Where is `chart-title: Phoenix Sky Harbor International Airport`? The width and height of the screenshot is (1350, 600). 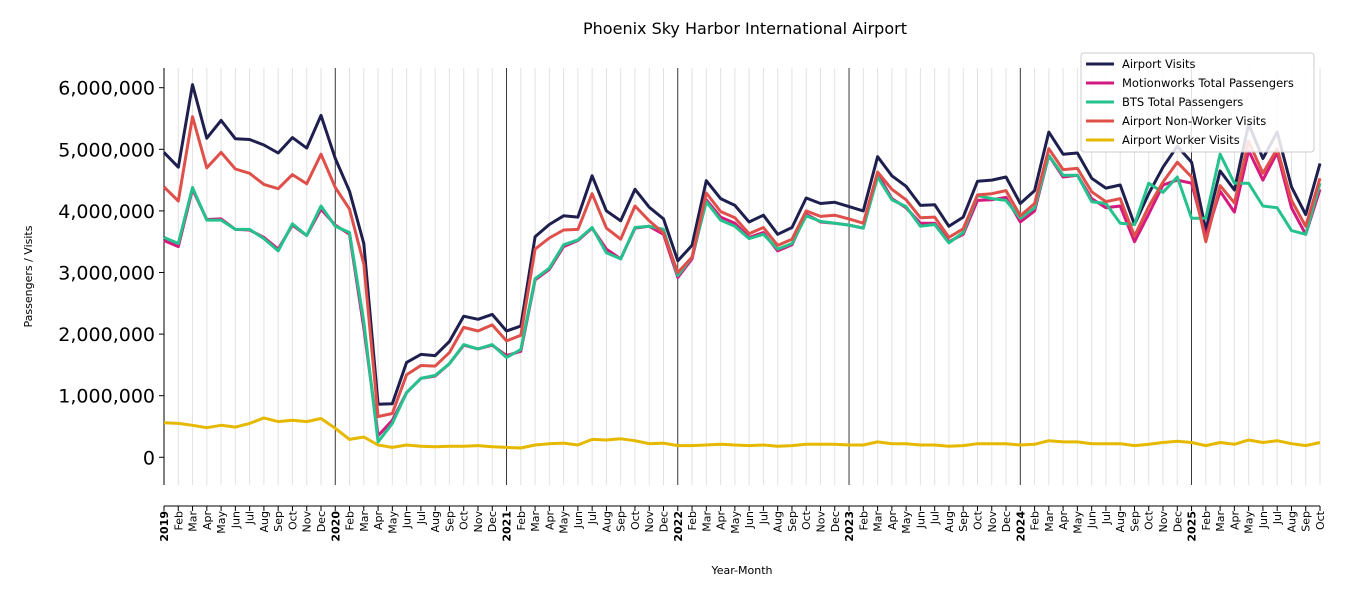 chart-title: Phoenix Sky Harbor International Airport is located at coordinates (745, 28).